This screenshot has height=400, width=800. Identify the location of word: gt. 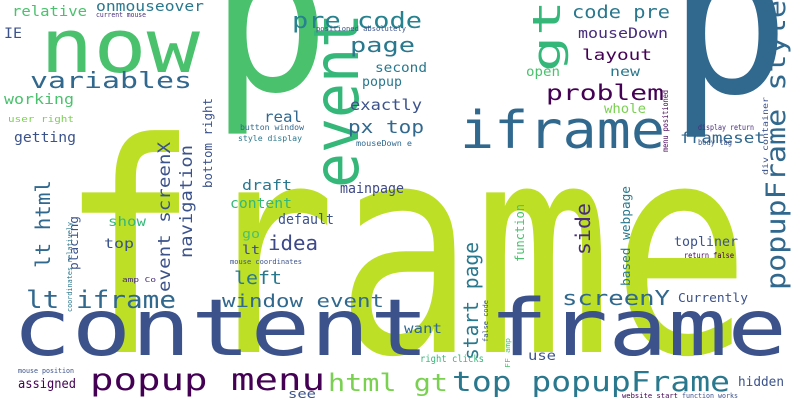
(547, 36).